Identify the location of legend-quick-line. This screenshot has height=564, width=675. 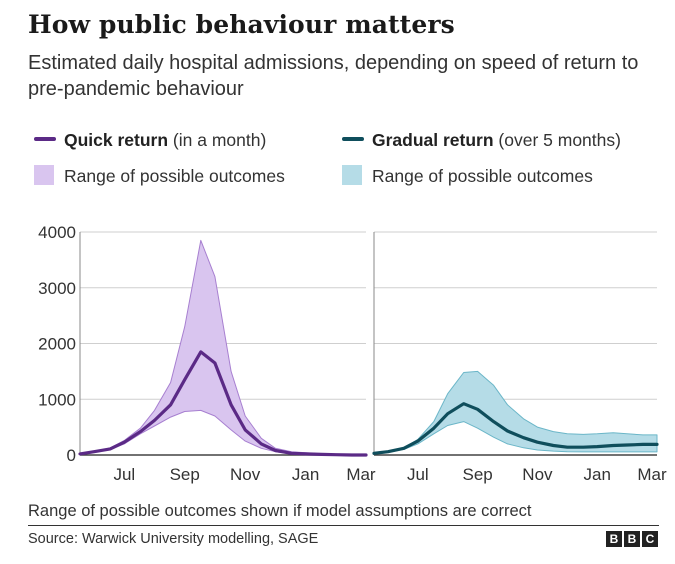
(45, 139).